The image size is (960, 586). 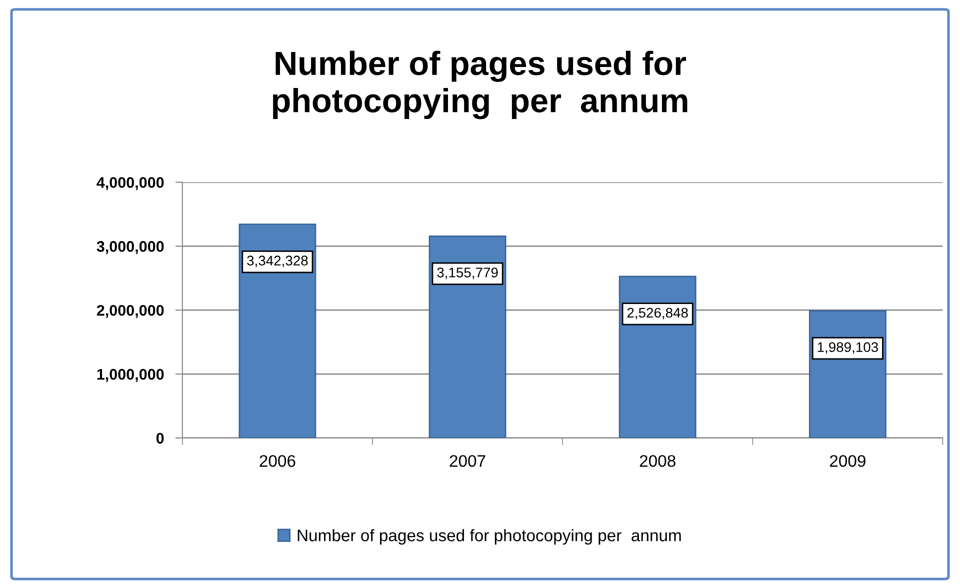 What do you see at coordinates (130, 375) in the screenshot?
I see `y-tick-label: 1,000,000` at bounding box center [130, 375].